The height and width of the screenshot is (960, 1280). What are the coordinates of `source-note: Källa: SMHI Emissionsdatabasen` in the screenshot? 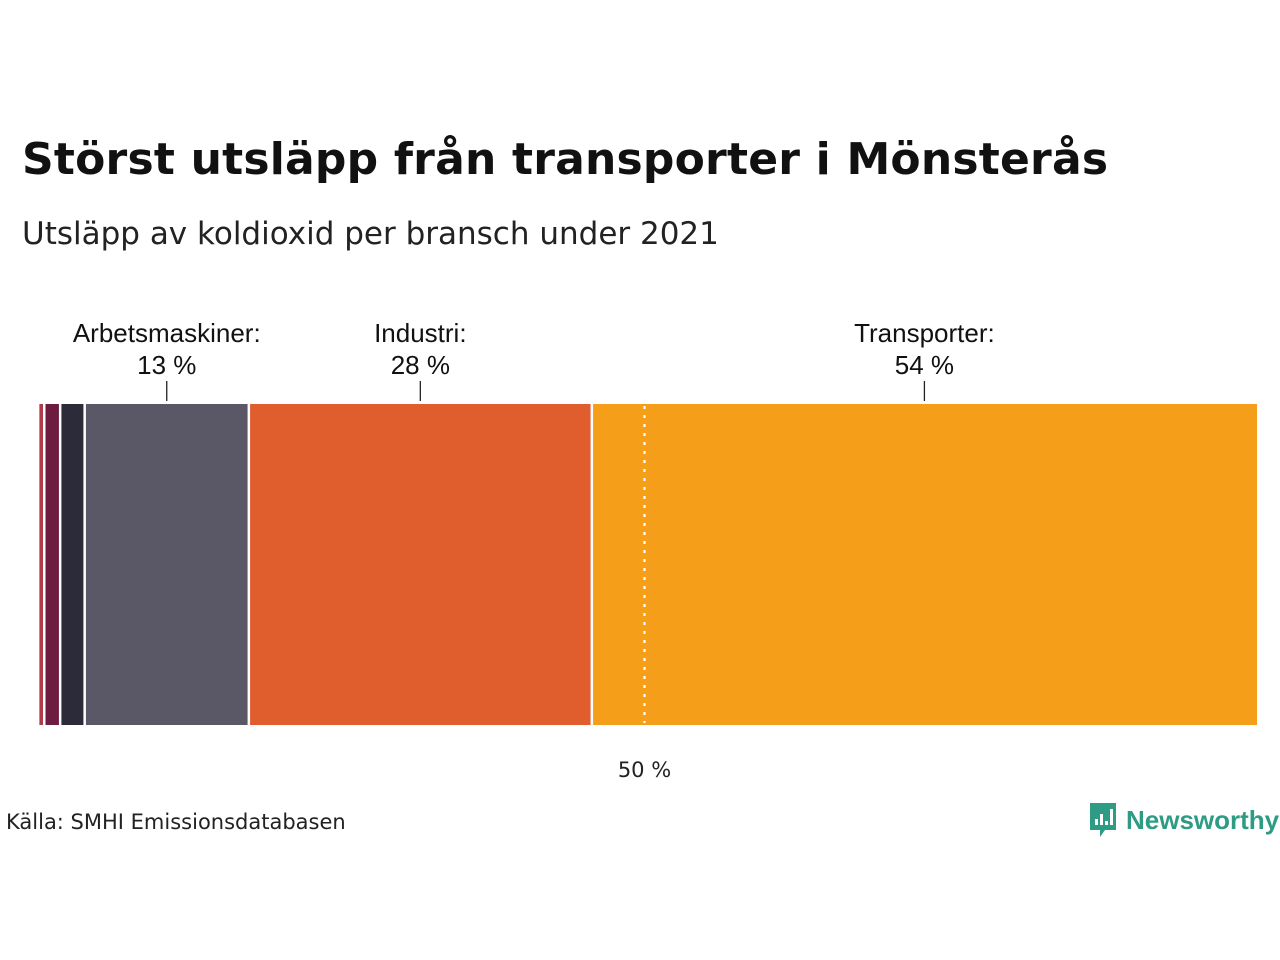 It's located at (176, 822).